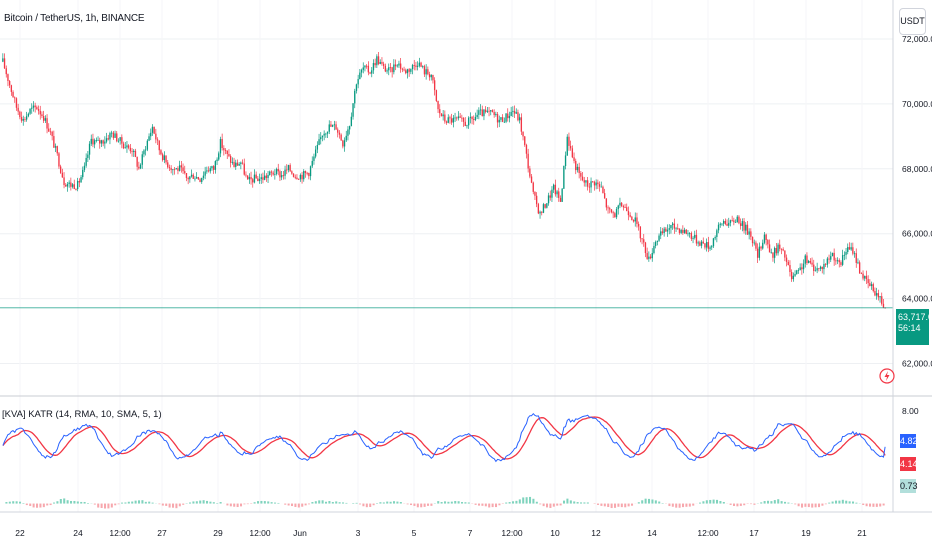  Describe the element at coordinates (74, 18) in the screenshot. I see `symbol-title: Bitcoin / TetherUS, 1h, BINANCE` at that location.